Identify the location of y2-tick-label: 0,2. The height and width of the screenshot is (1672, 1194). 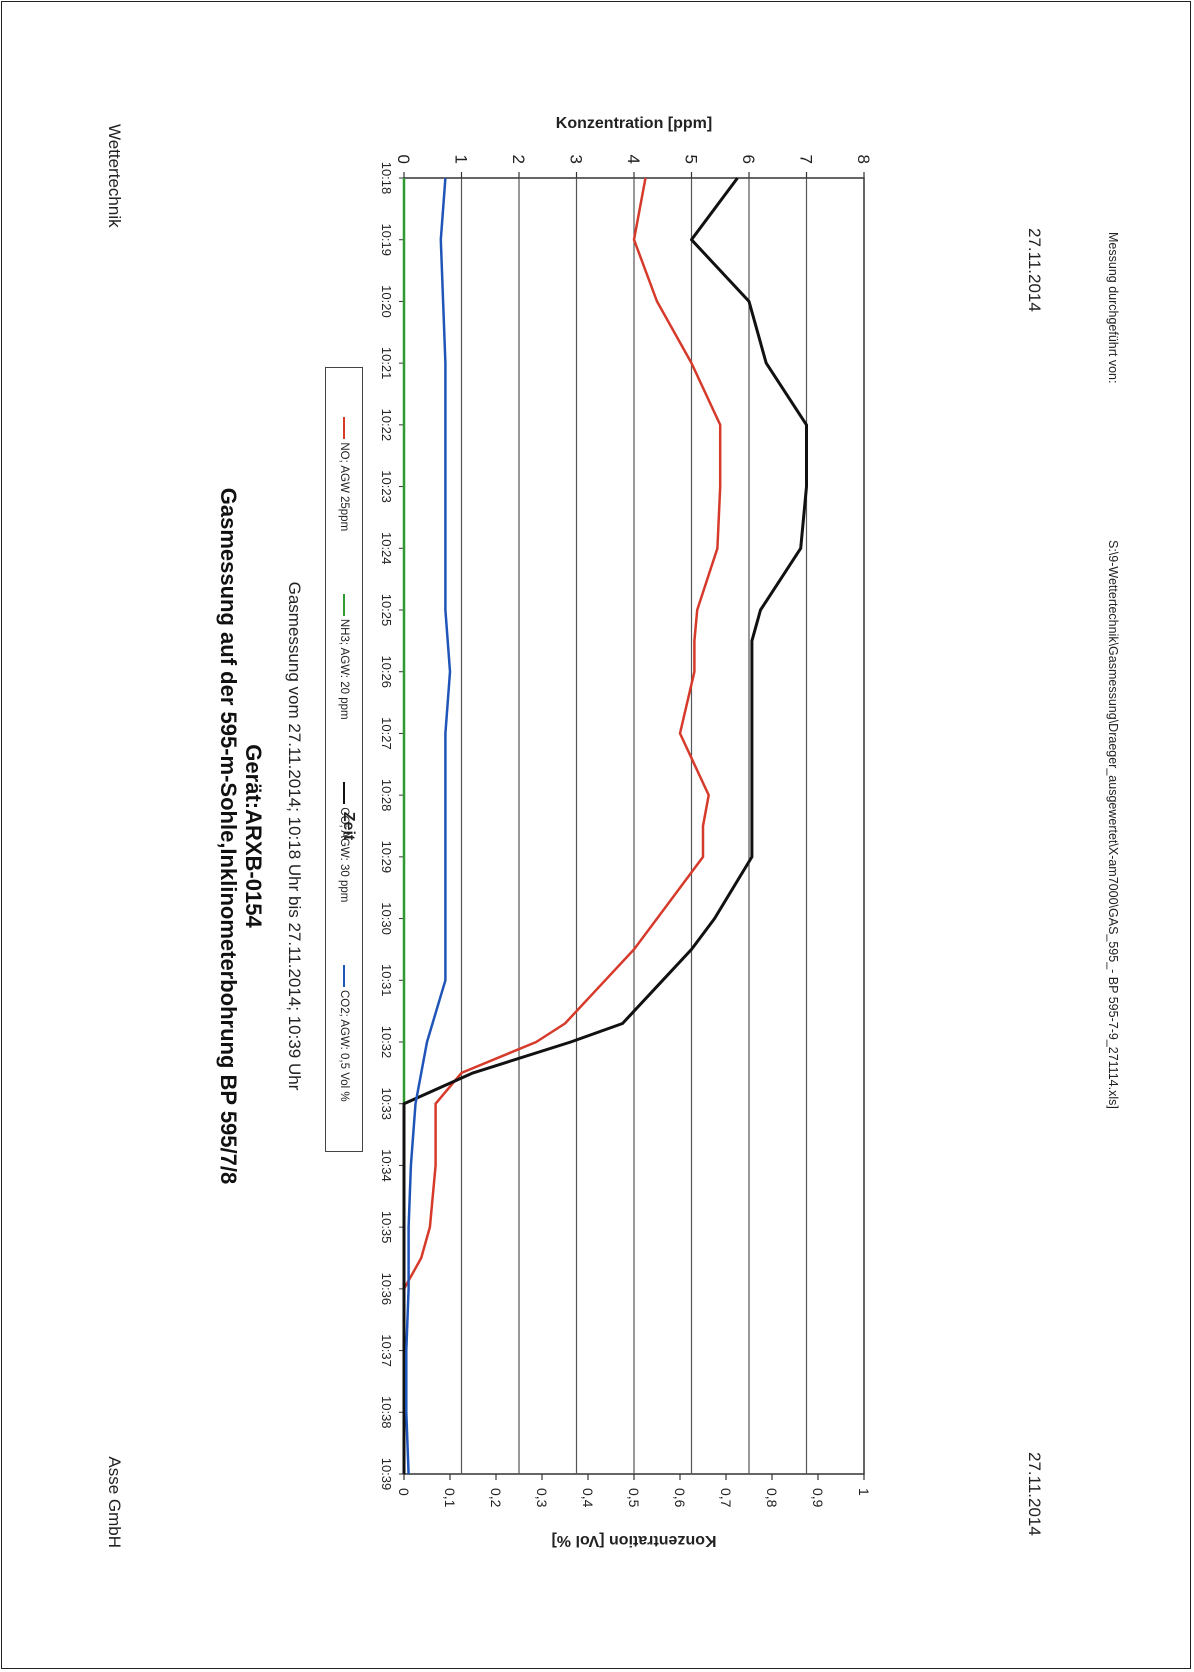
(496, 1498).